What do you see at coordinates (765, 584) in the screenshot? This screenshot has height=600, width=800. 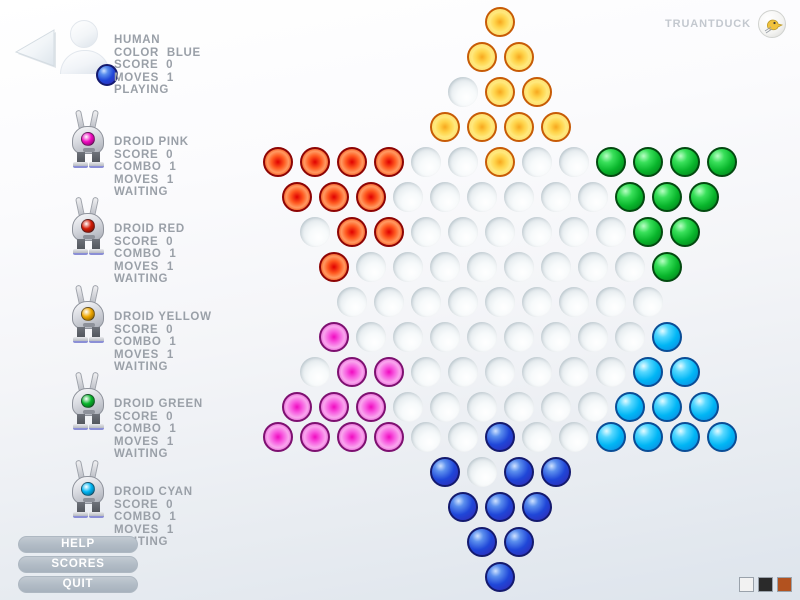 I see `swatch-dark` at bounding box center [765, 584].